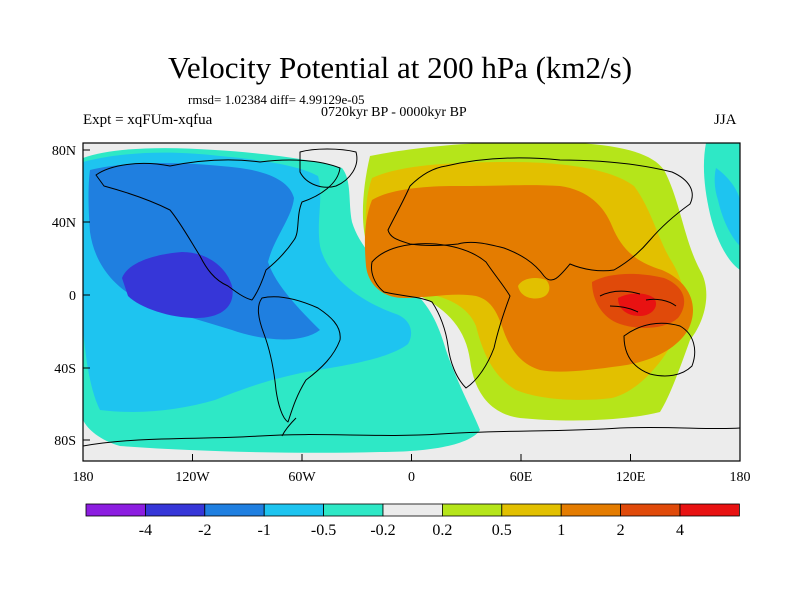 The image size is (800, 600). I want to click on lon-label: 60E, so click(521, 477).